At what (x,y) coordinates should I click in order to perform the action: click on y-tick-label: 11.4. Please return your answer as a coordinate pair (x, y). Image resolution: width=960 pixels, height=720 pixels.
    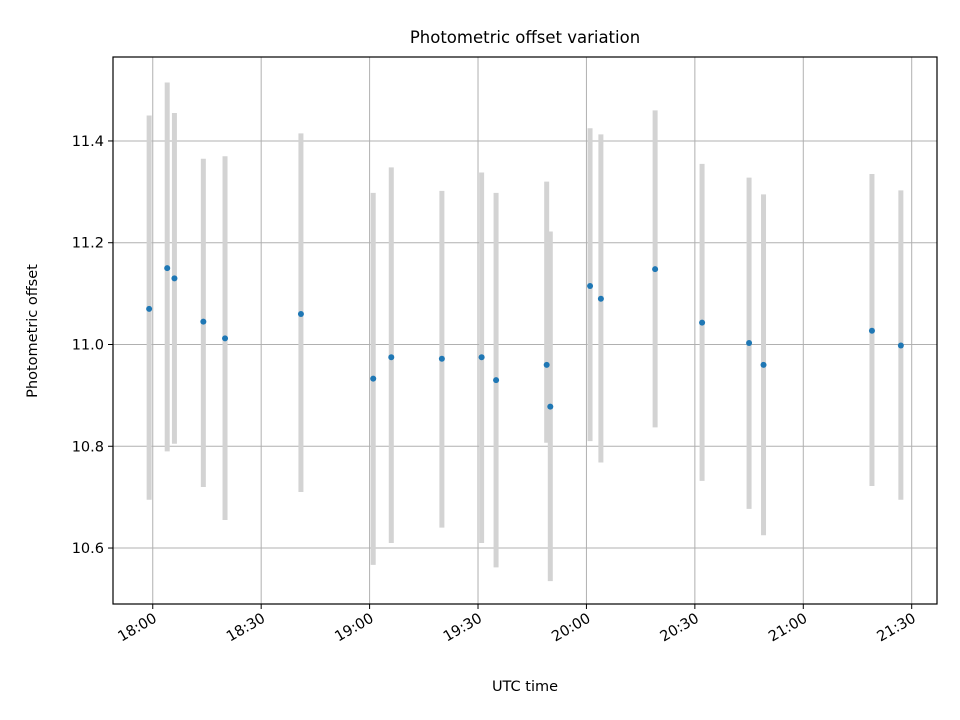
    Looking at the image, I should click on (88, 142).